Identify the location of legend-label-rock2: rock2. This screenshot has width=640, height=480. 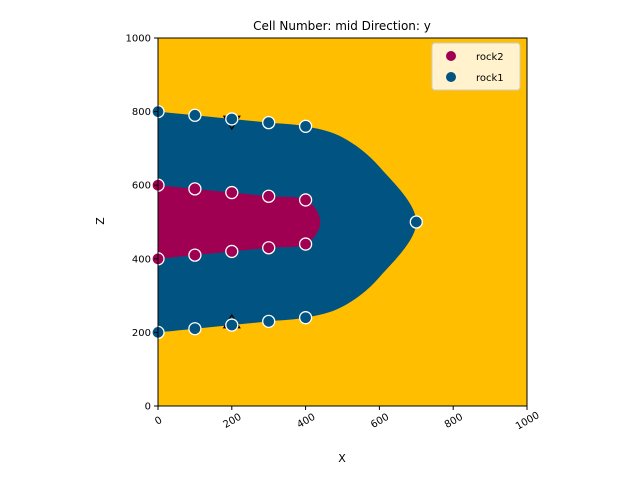
(490, 57).